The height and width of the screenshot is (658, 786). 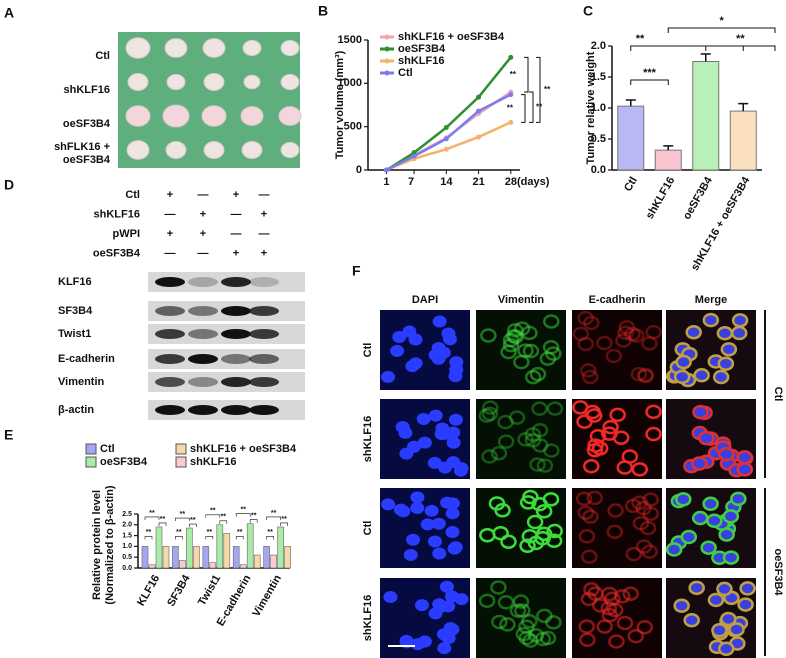 I want to click on y-tick-label: 1.5, so click(x=598, y=77).